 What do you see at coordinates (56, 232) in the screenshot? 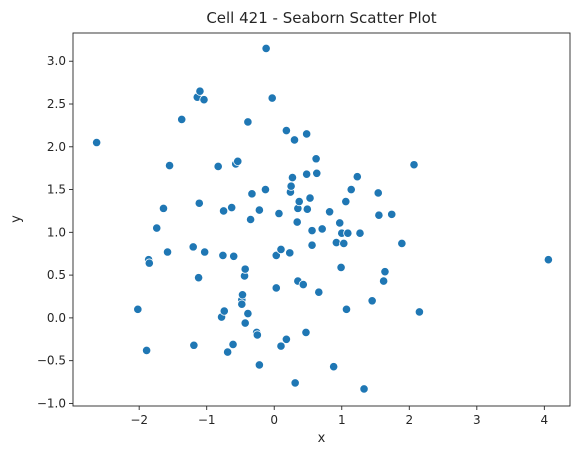
I see `y-tick-label: 1.0` at bounding box center [56, 232].